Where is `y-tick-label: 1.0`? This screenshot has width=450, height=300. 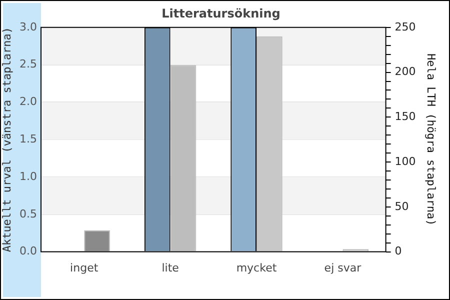
y-tick-label: 1.0 is located at coordinates (28, 176).